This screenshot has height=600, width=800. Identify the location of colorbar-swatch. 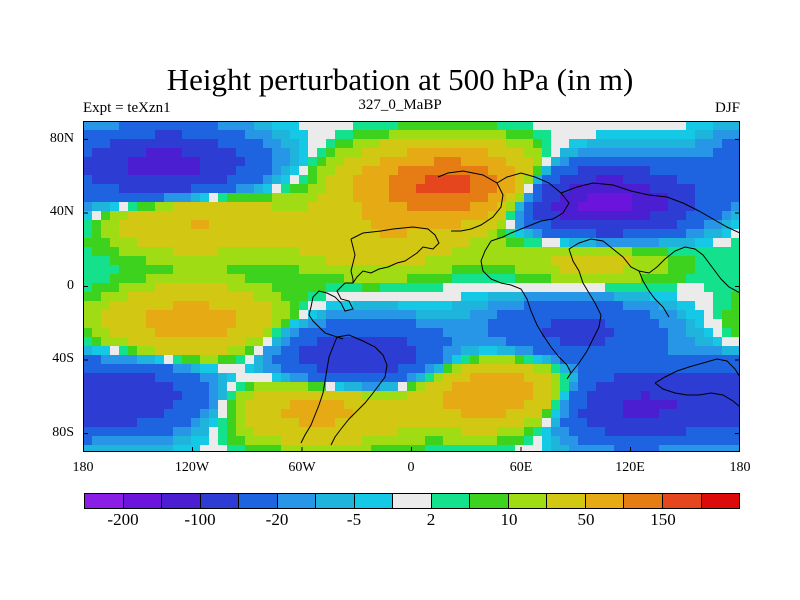
(297, 501).